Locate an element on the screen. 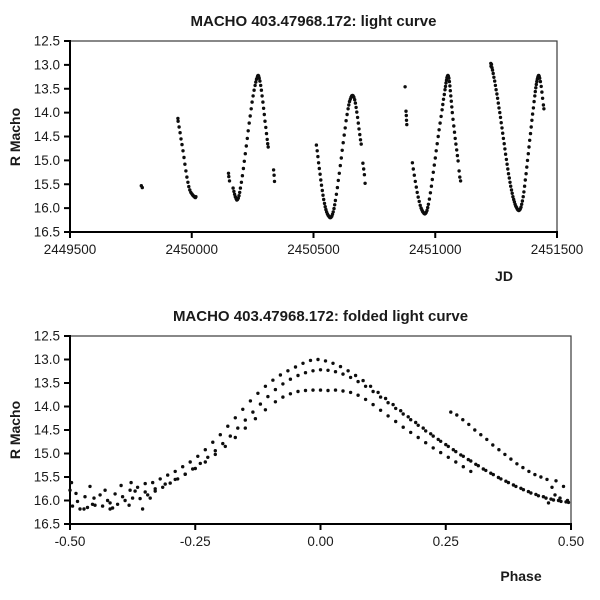 This screenshot has height=600, width=600. x-axis-ticks: 2449500 2450000 2450500 2451000 2451500 is located at coordinates (314, 244).